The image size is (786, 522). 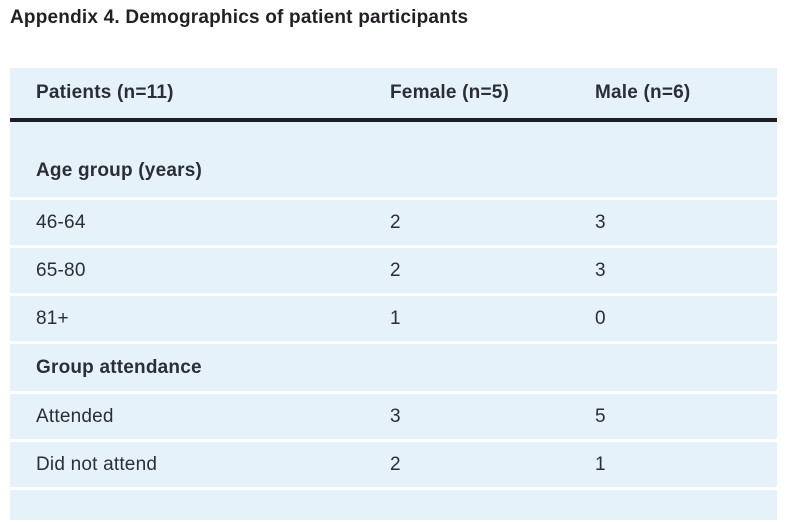 I want to click on male-value: 5, so click(x=600, y=416).